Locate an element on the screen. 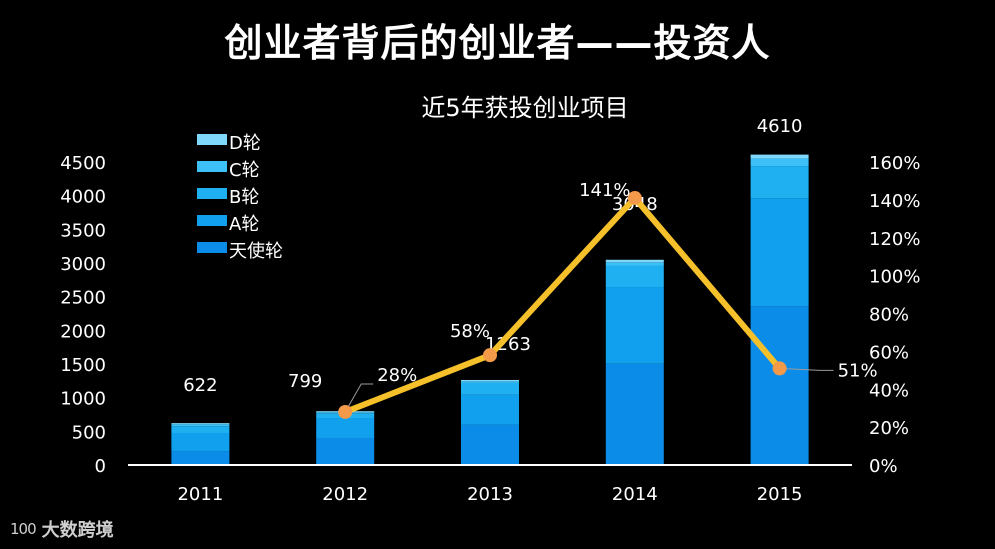 The width and height of the screenshot is (995, 549). x-tick-label: 2012 is located at coordinates (345, 494).